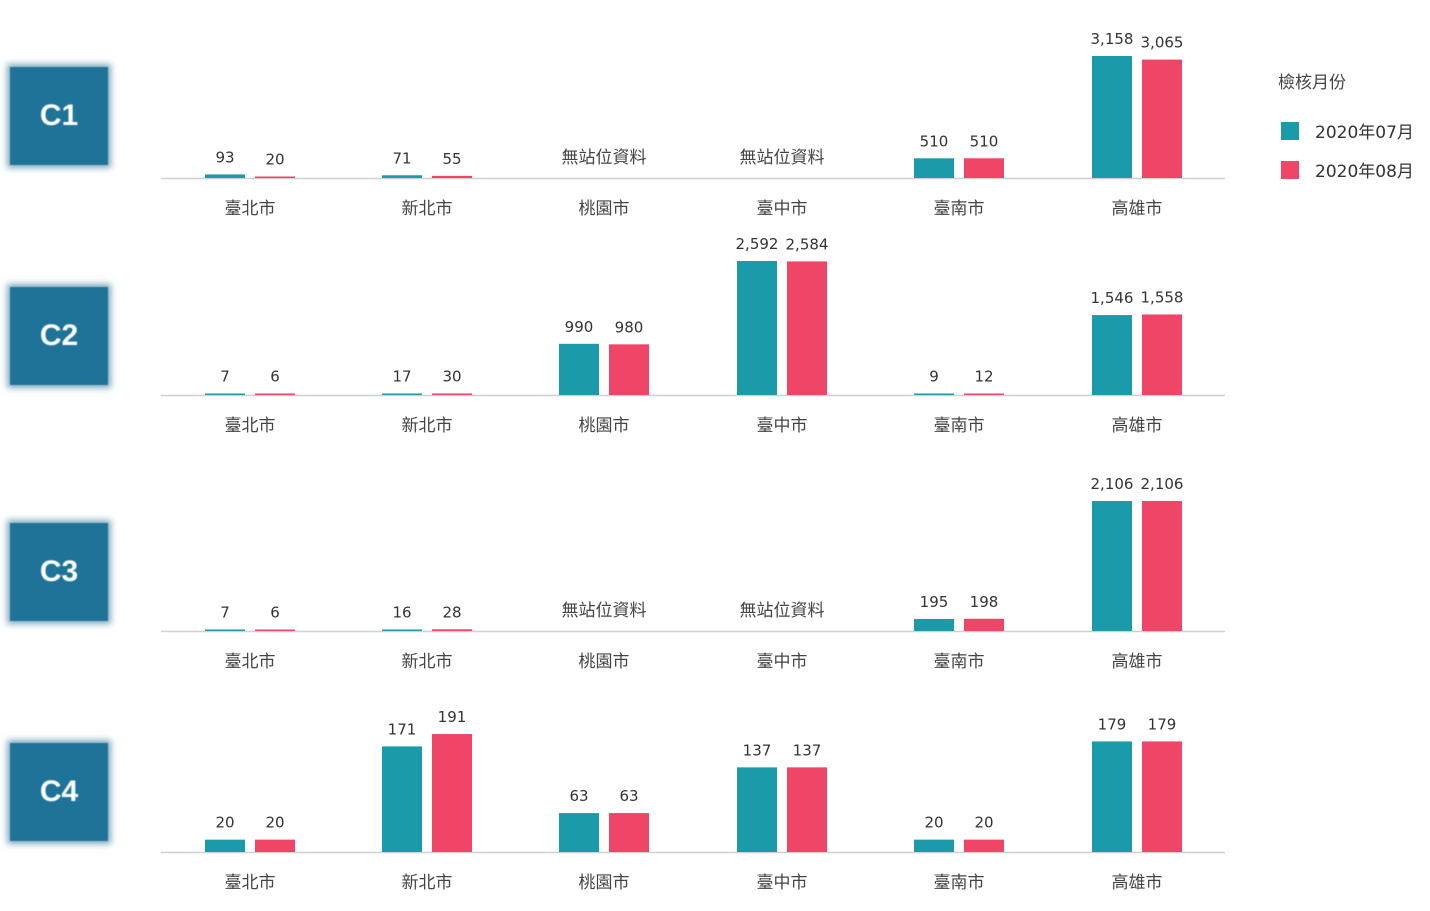 The width and height of the screenshot is (1430, 911). I want to click on data-label: 7, so click(225, 377).